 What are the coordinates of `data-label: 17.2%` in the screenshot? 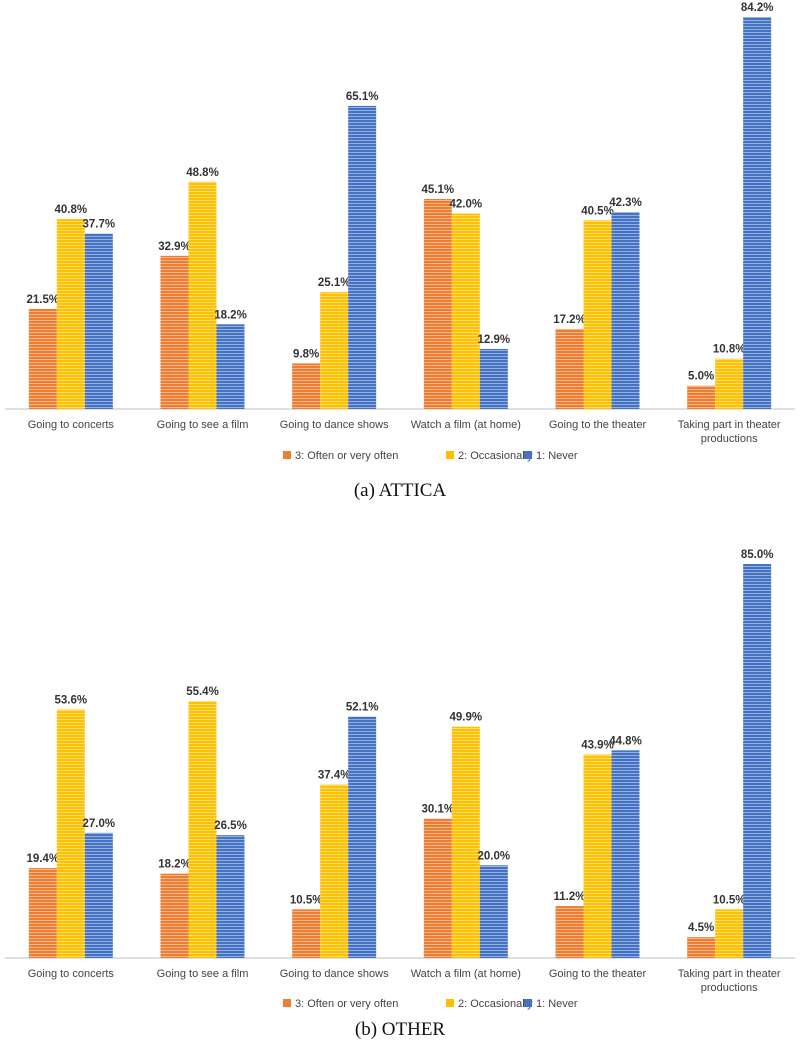 It's located at (569, 320).